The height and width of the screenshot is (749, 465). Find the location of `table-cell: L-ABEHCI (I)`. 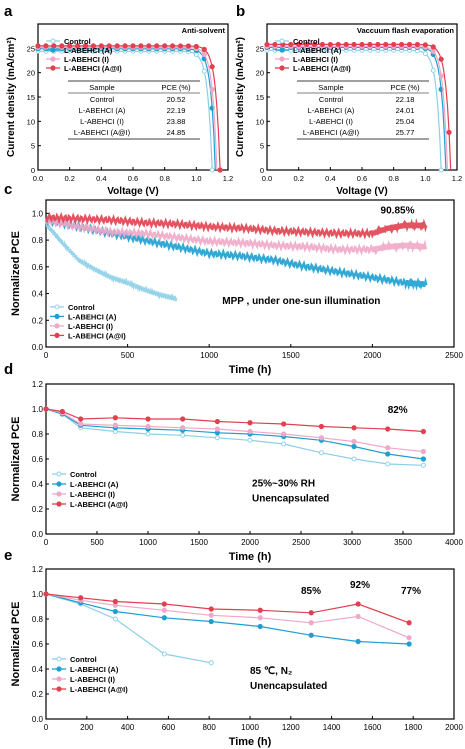

table-cell: L-ABEHCI (I) is located at coordinates (331, 121).